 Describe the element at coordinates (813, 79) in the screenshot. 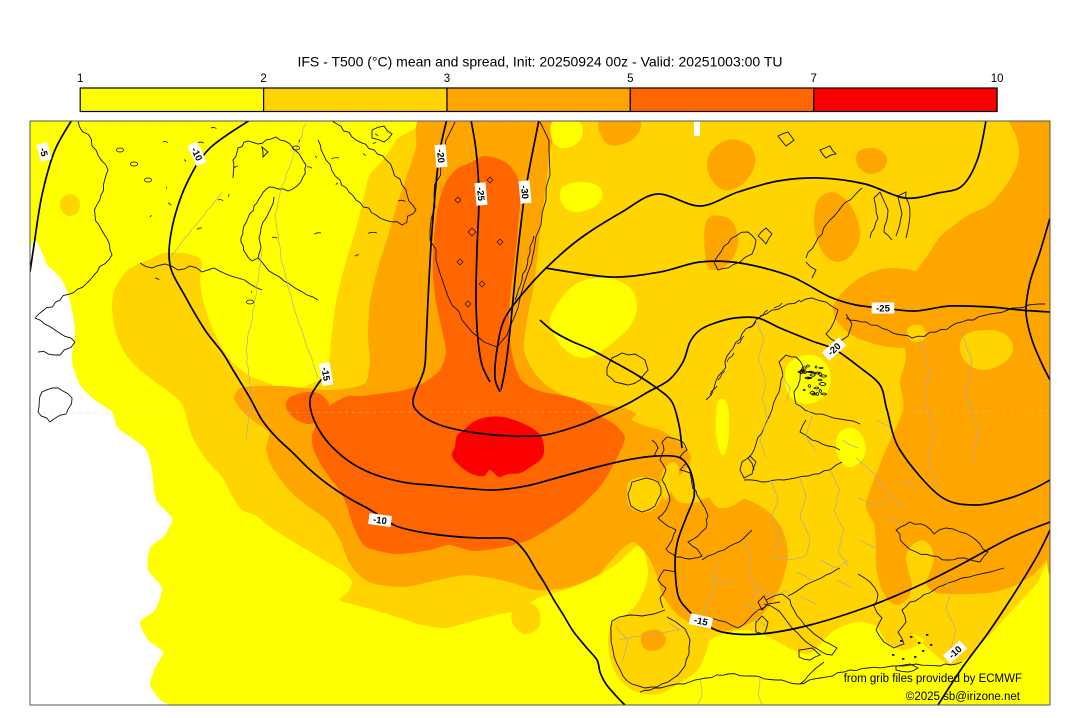

I see `svg-text: 7` at that location.